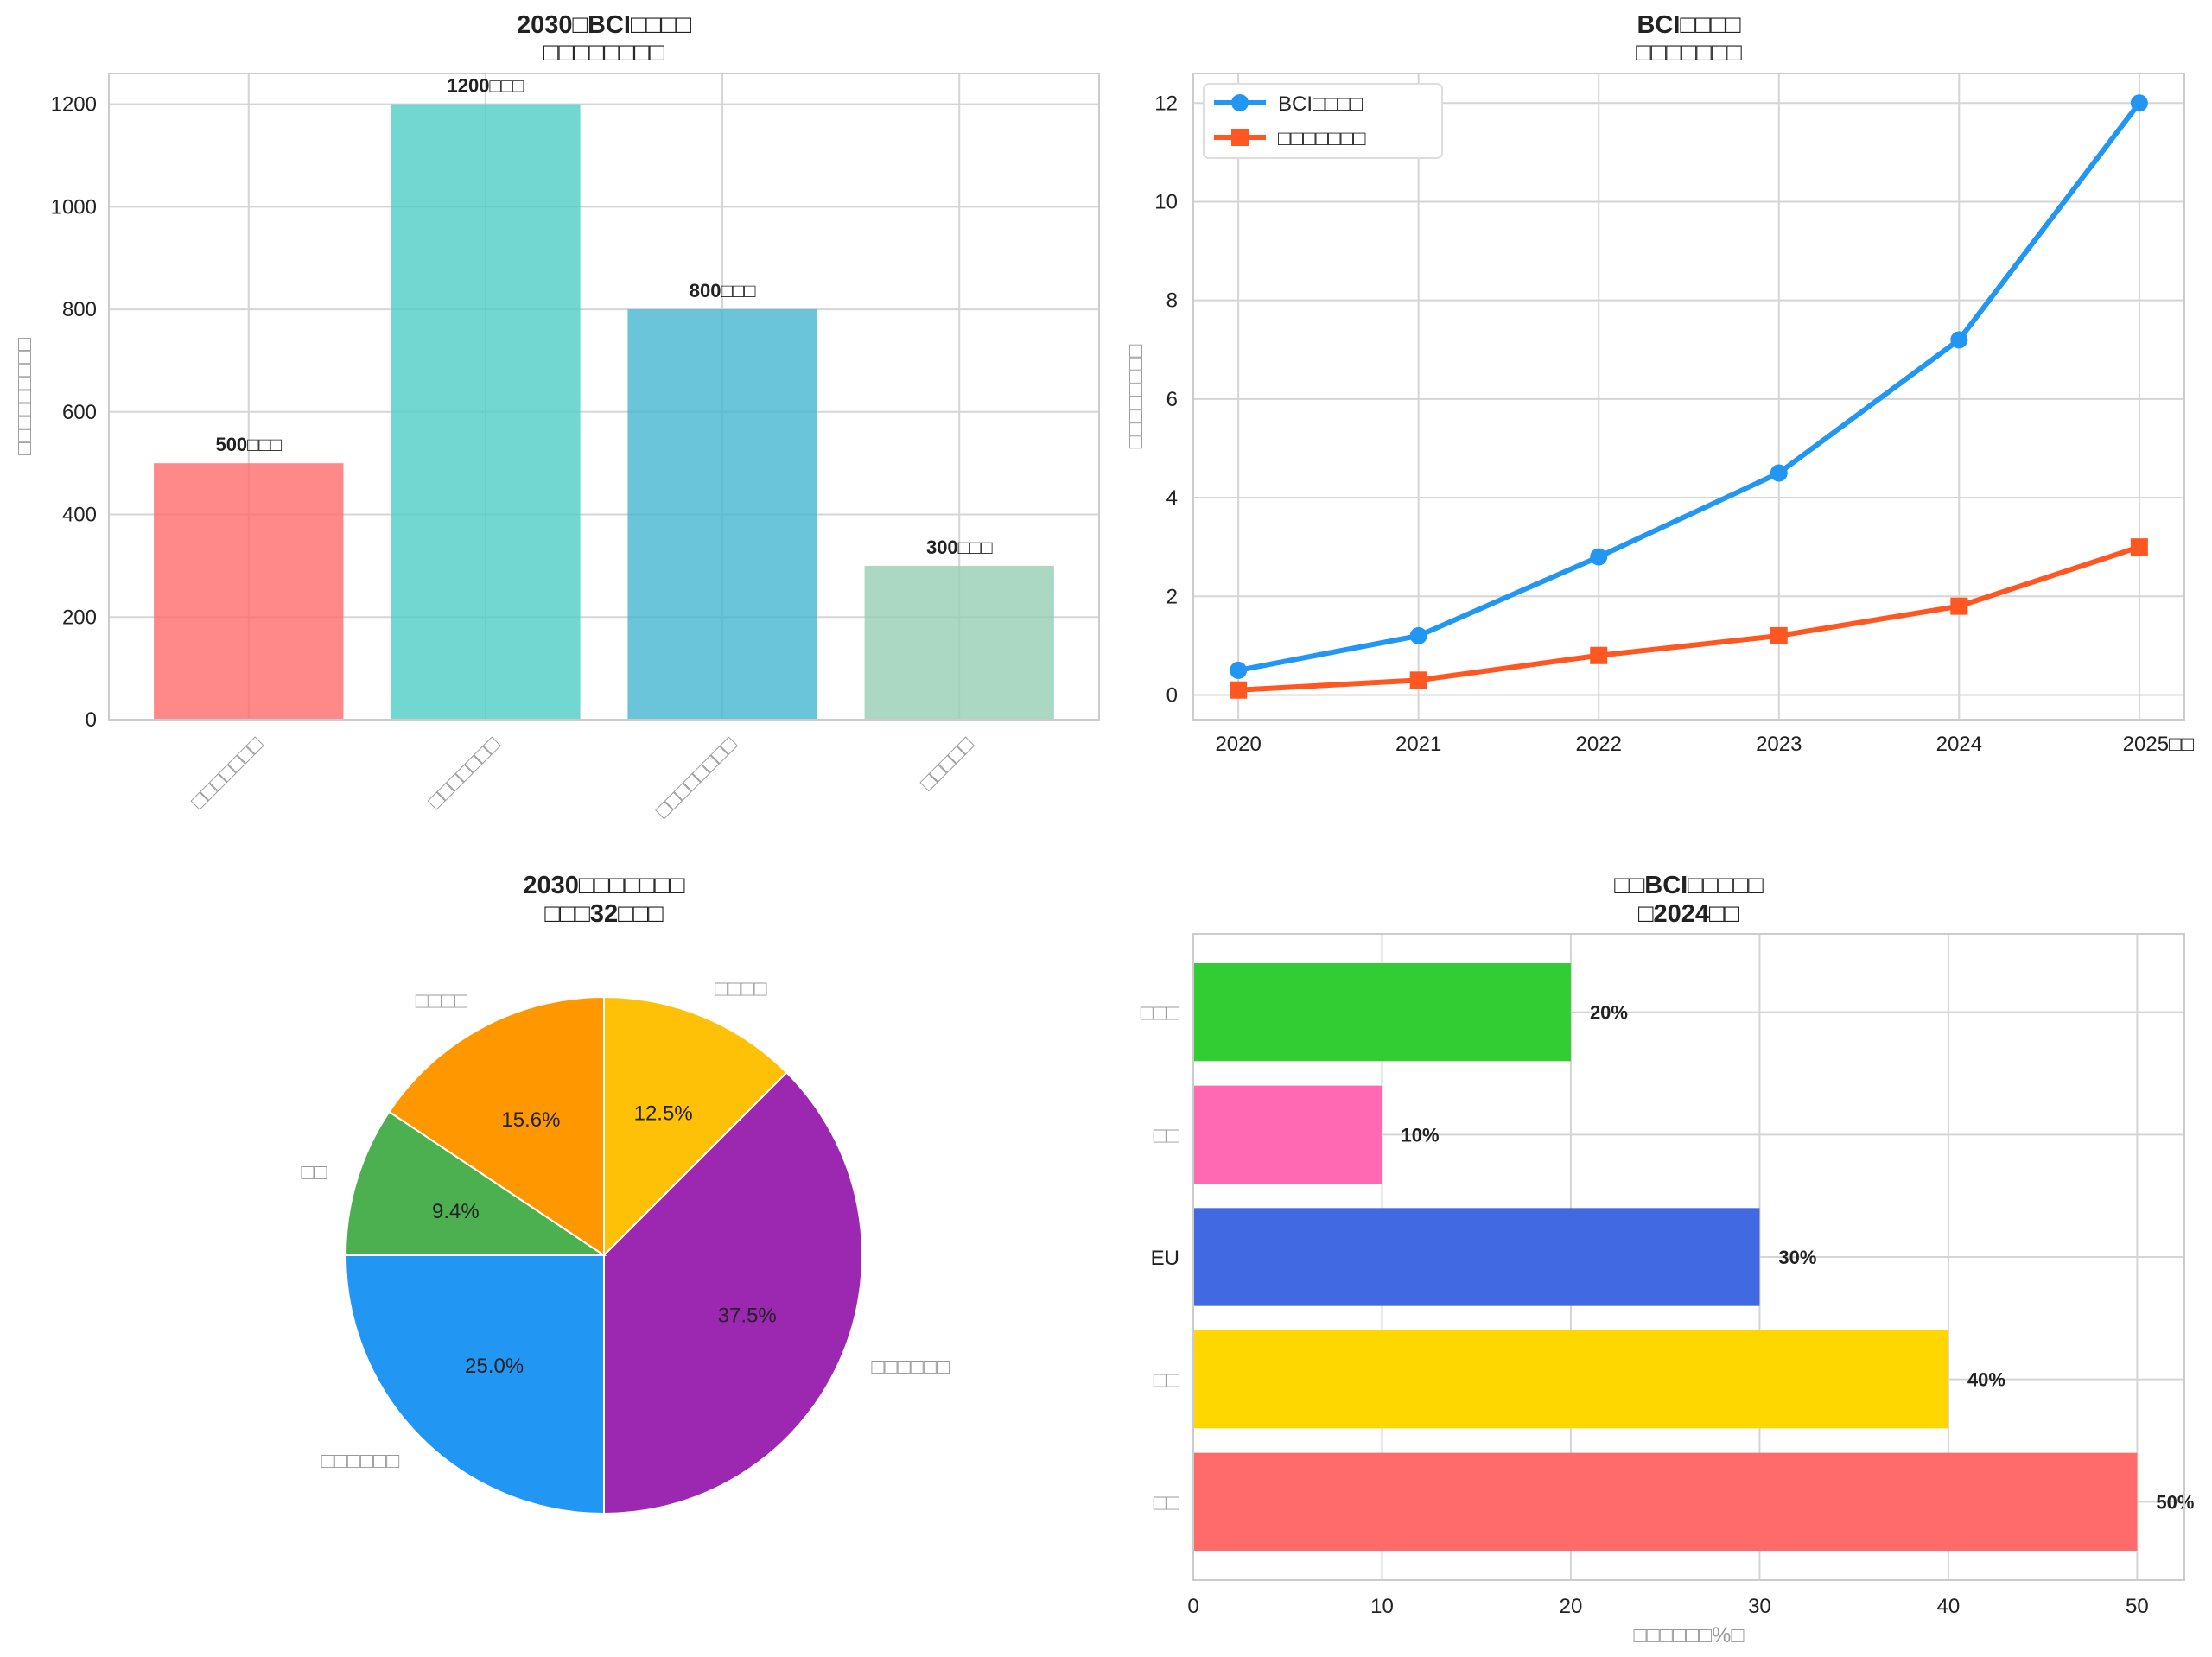  I want to click on legend-label: □□□□□□□, so click(1322, 138).